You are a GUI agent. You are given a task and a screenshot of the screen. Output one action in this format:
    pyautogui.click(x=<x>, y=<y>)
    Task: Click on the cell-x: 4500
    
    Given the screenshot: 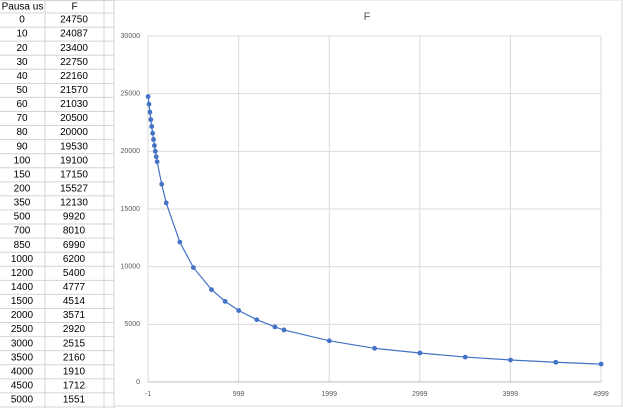 What is the action you would take?
    pyautogui.click(x=22, y=385)
    